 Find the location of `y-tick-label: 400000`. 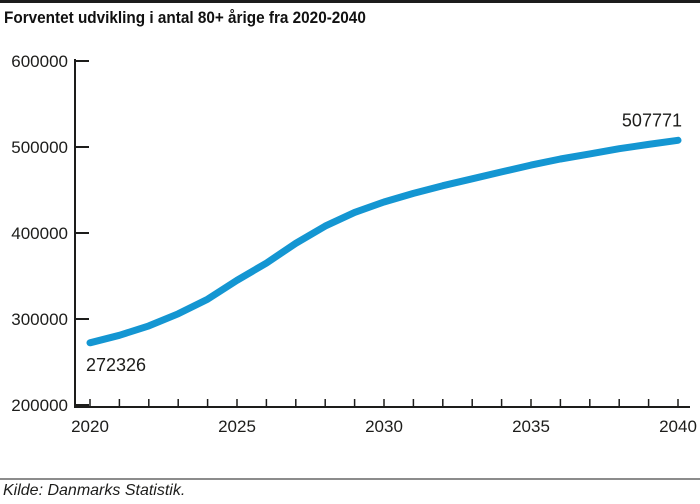

y-tick-label: 400000 is located at coordinates (39, 233).